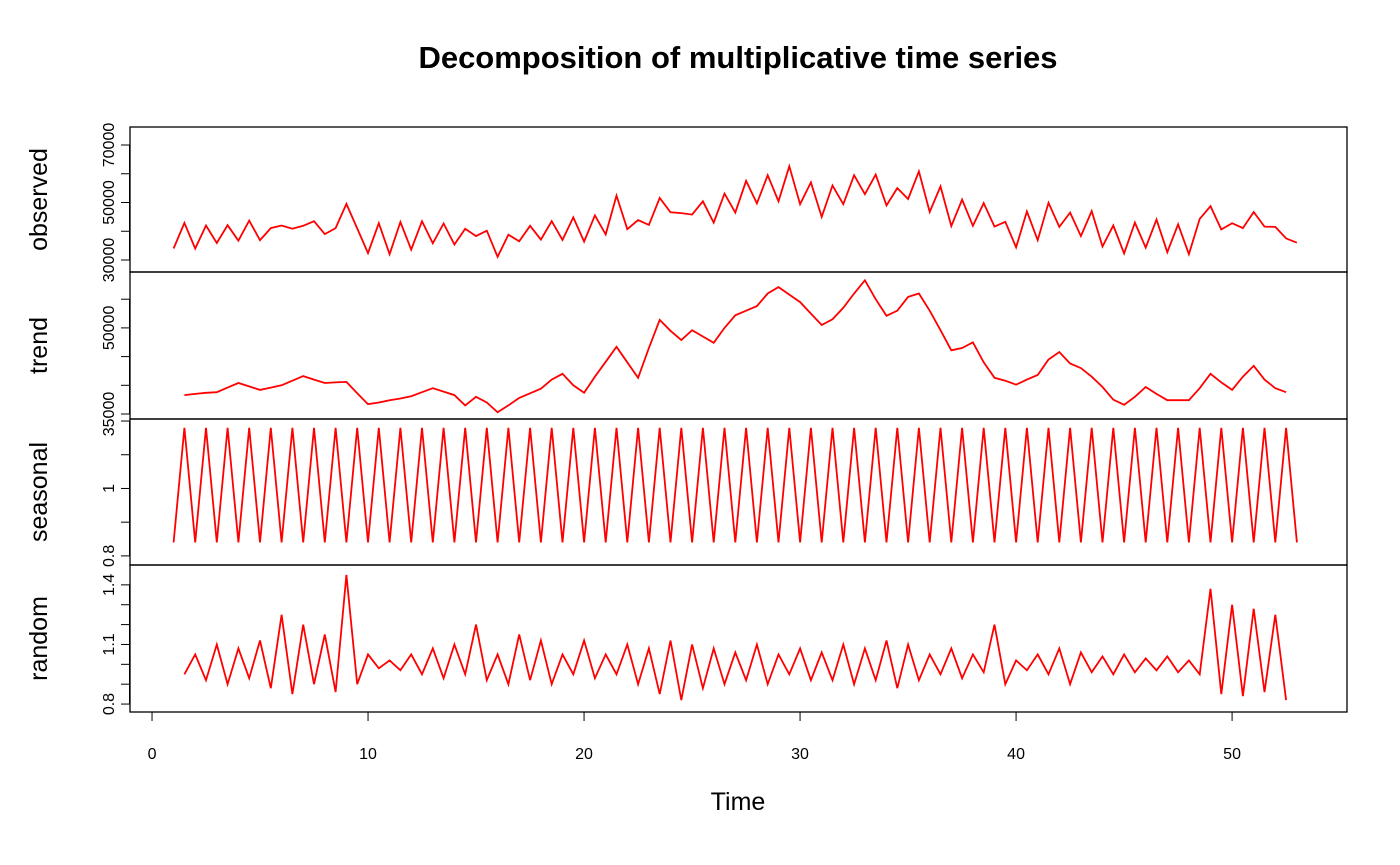 This screenshot has width=1400, height=865. What do you see at coordinates (39, 199) in the screenshot?
I see `panel-label: observed` at bounding box center [39, 199].